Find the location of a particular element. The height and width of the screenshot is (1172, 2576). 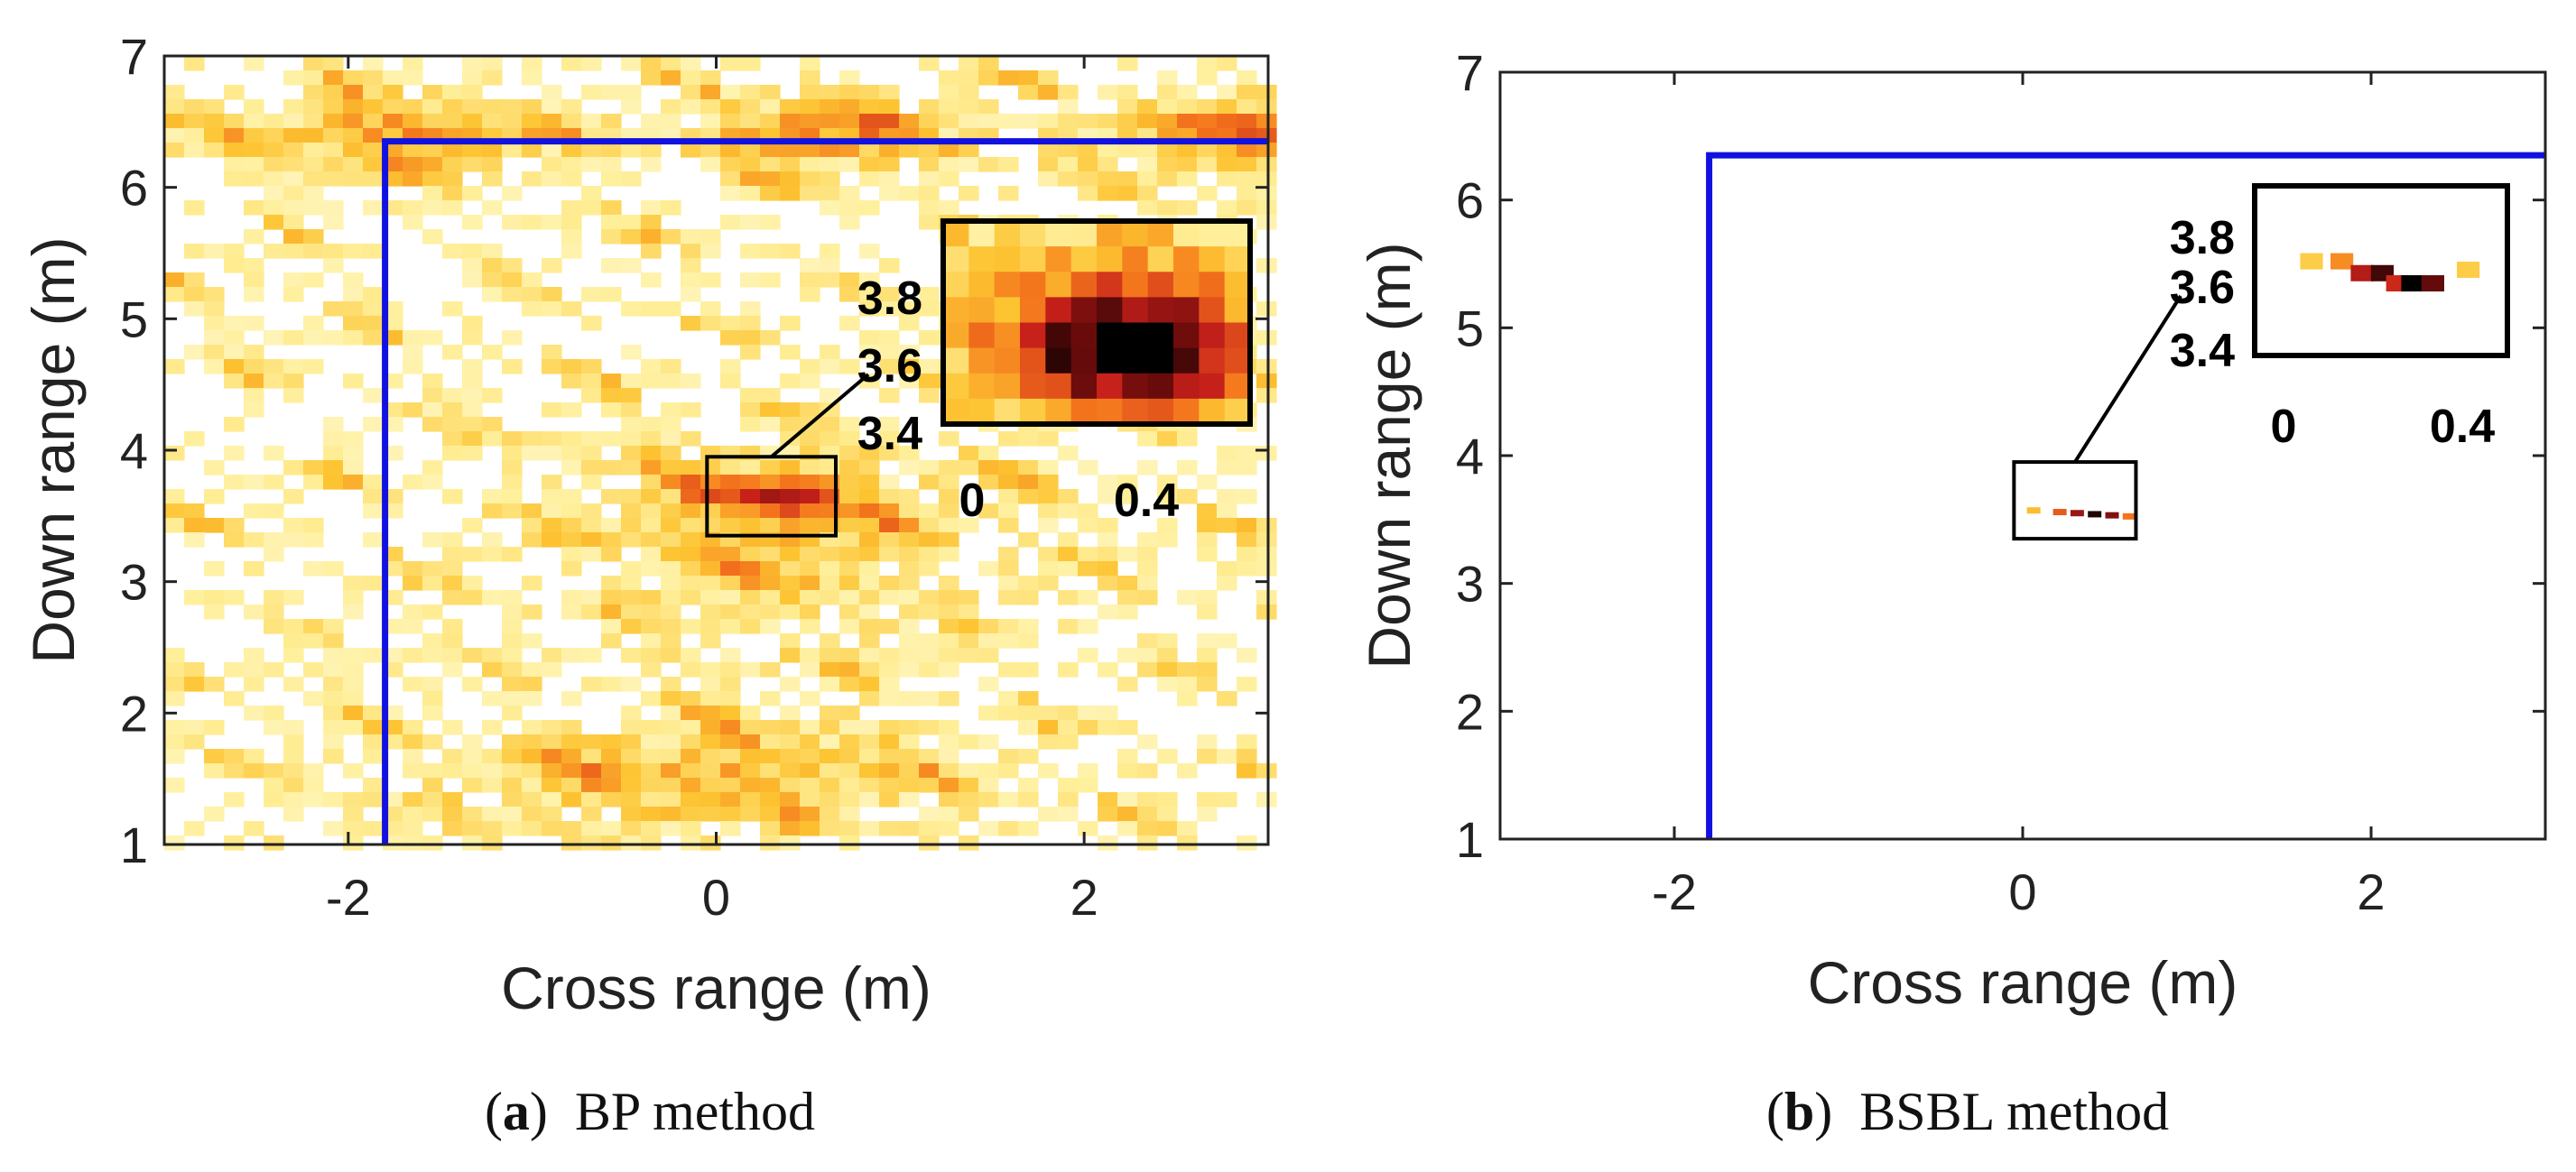

caption-b: (b) BSBL method is located at coordinates (1967, 1111).